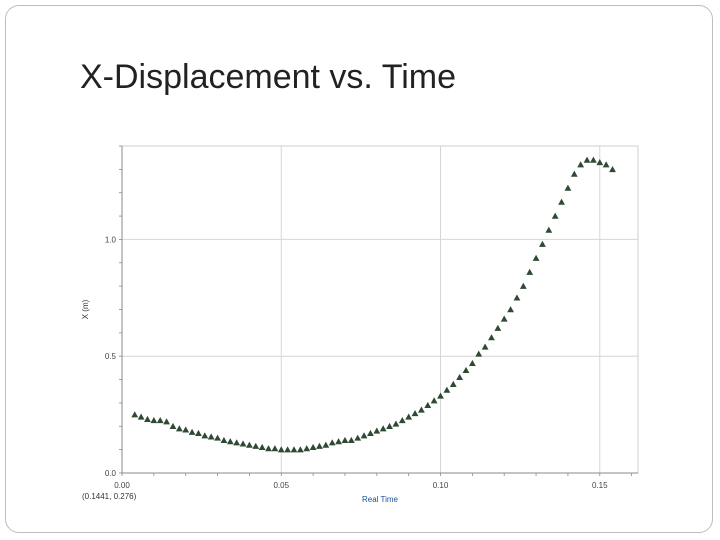  Describe the element at coordinates (111, 473) in the screenshot. I see `y-tick-label: 0.0` at that location.